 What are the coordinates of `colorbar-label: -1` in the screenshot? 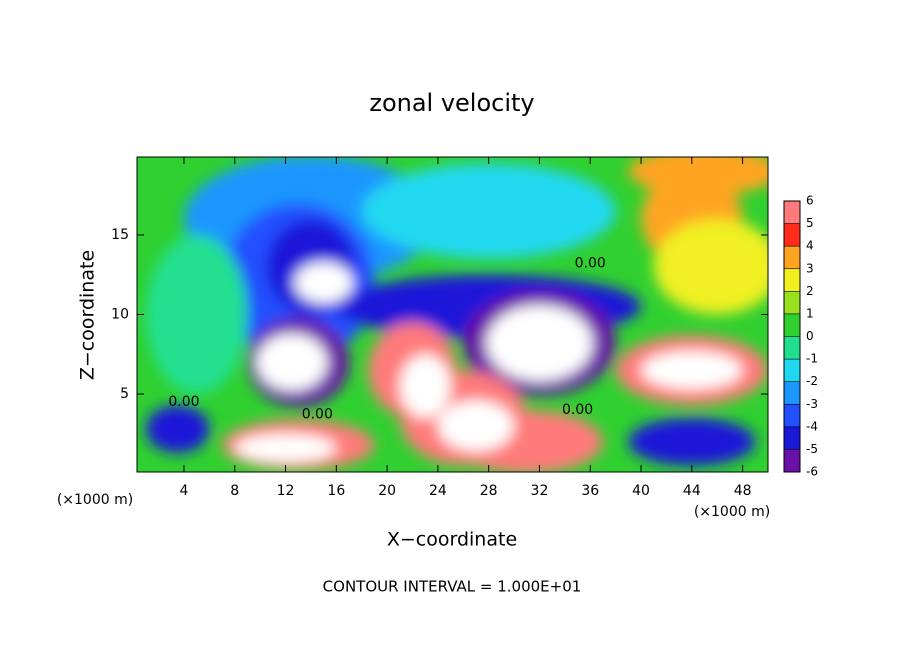 It's located at (812, 359).